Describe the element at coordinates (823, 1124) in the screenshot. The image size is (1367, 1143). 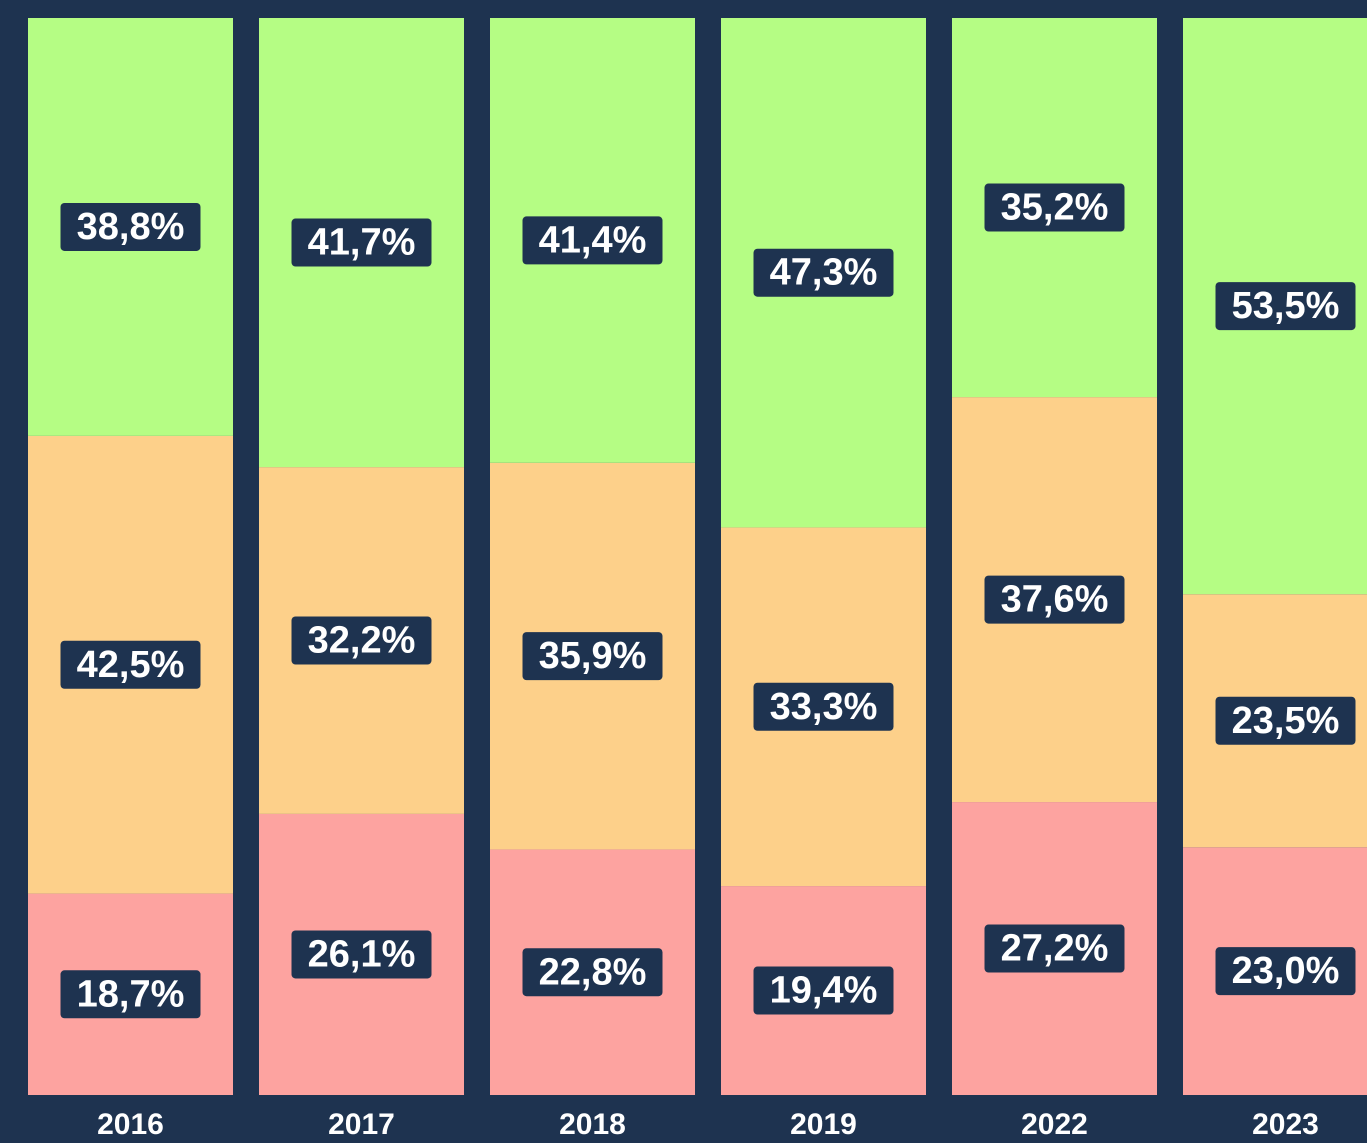
I see `x-tick-label: 2019` at that location.